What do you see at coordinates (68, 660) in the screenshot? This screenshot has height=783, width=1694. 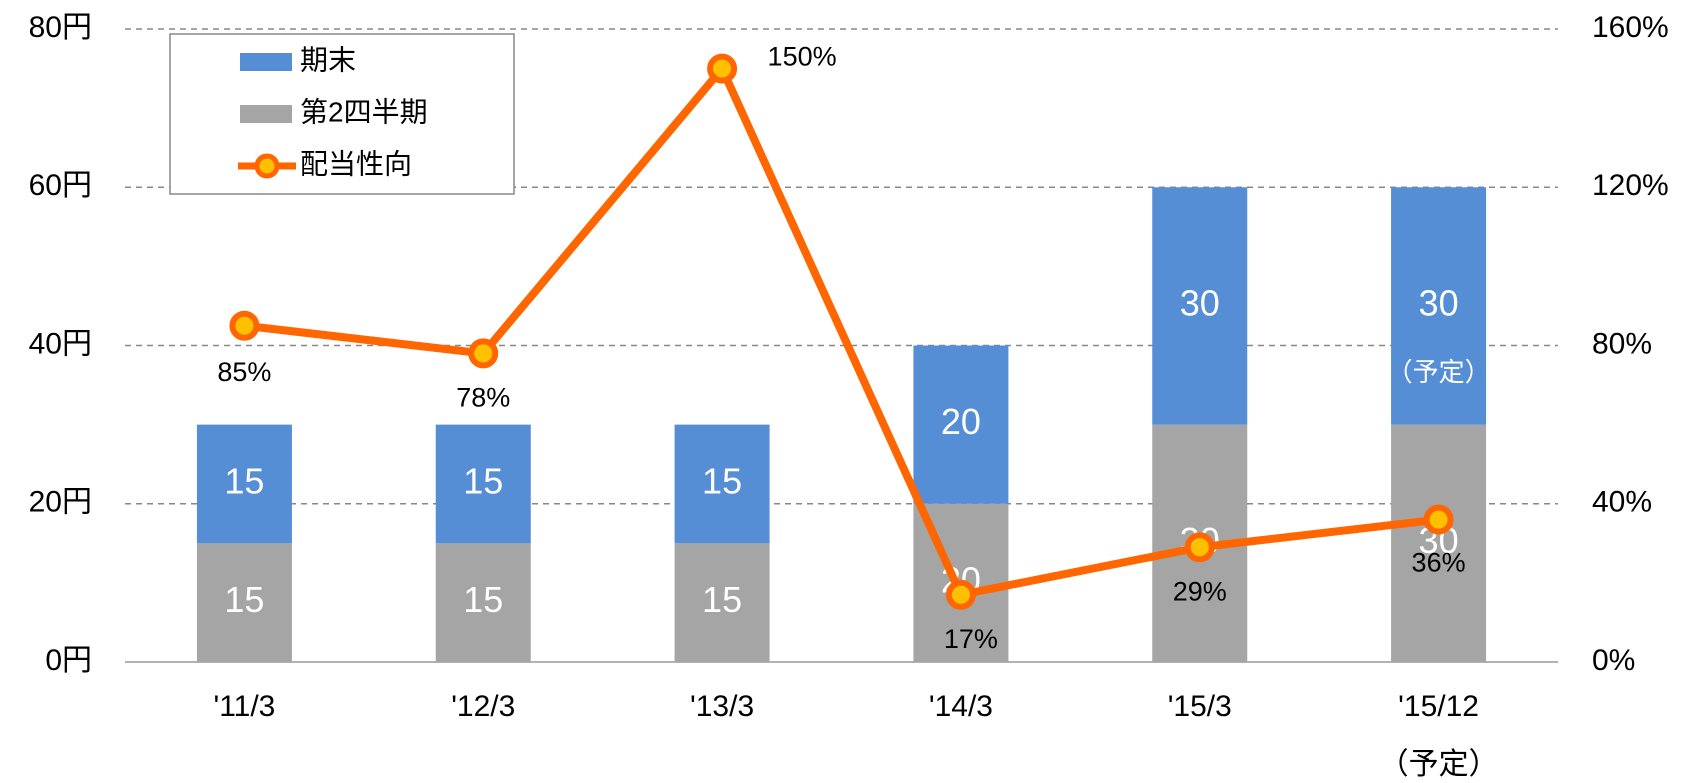 I see `y-tick-label: 0円` at bounding box center [68, 660].